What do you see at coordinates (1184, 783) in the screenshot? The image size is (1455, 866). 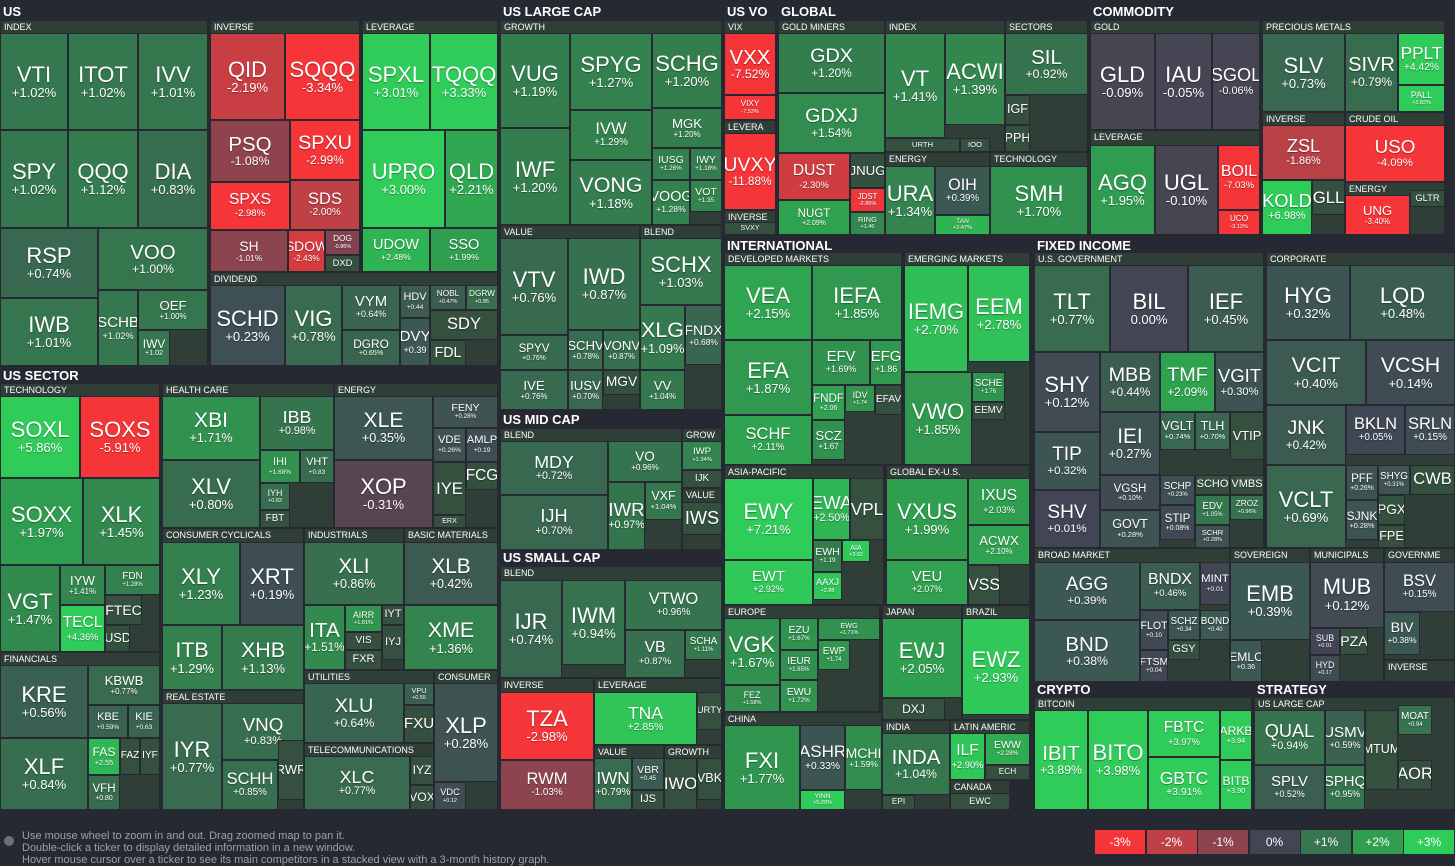 I see `etf-tile: GBTC +3.91%` at bounding box center [1184, 783].